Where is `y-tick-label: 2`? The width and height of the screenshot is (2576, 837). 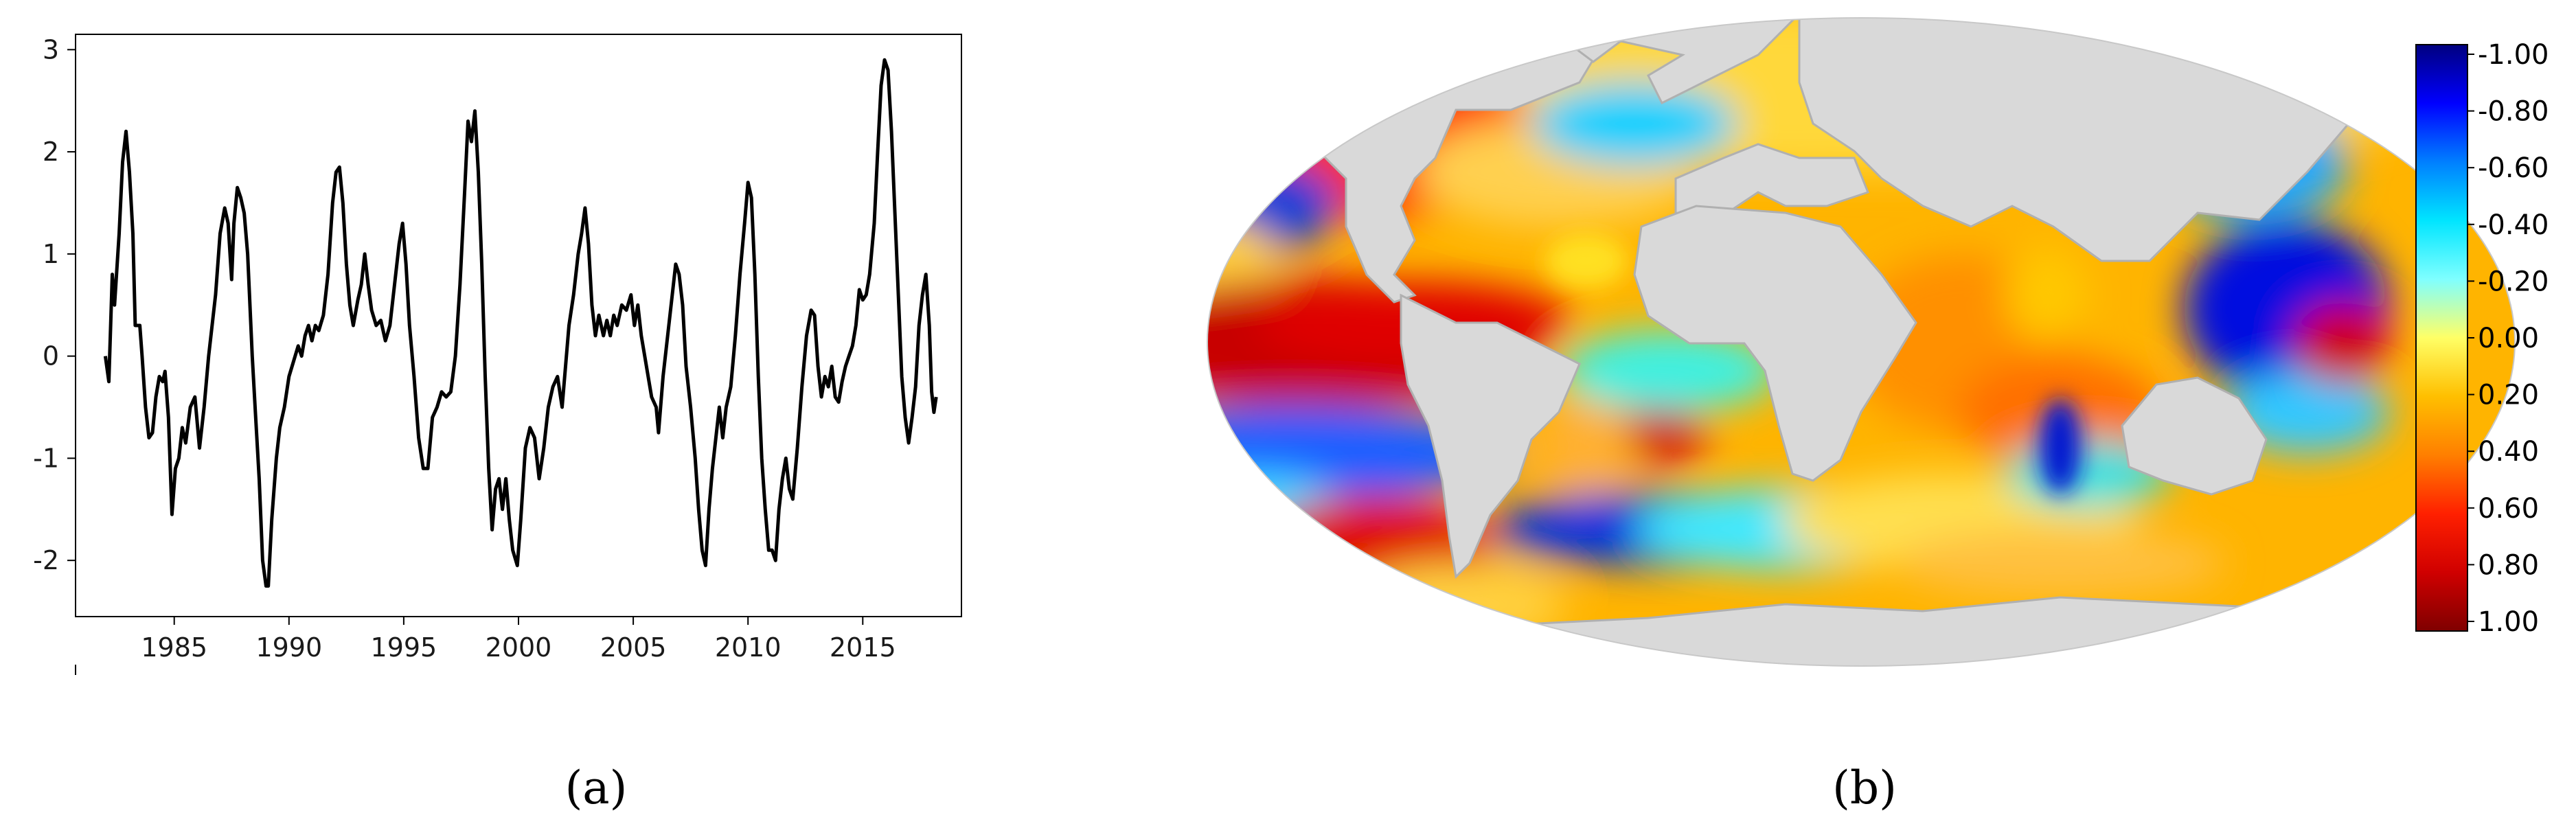
y-tick-label: 2 is located at coordinates (51, 152).